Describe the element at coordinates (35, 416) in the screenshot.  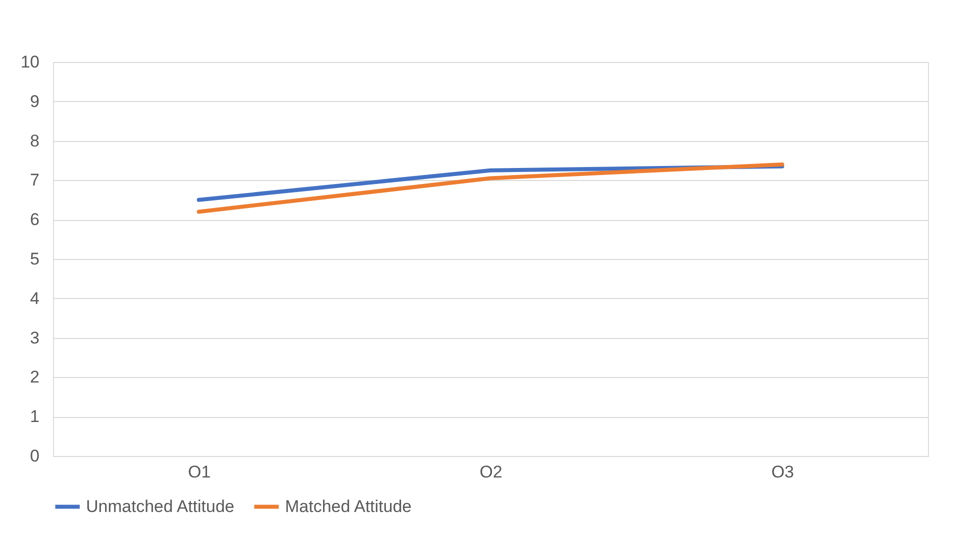
I see `y-tick-label: 1` at that location.